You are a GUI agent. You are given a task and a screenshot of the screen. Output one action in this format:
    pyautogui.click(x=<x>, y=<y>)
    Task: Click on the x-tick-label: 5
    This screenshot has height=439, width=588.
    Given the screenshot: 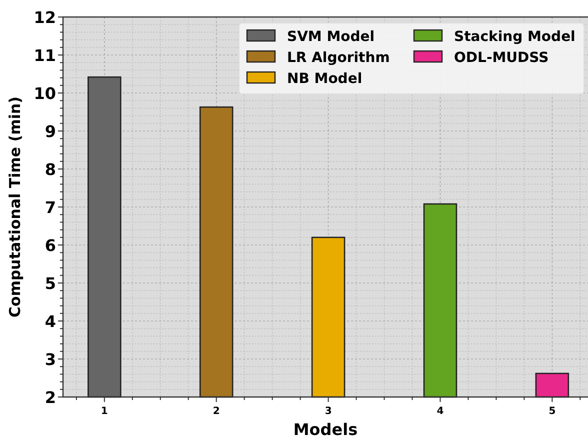 What is the action you would take?
    pyautogui.click(x=552, y=411)
    